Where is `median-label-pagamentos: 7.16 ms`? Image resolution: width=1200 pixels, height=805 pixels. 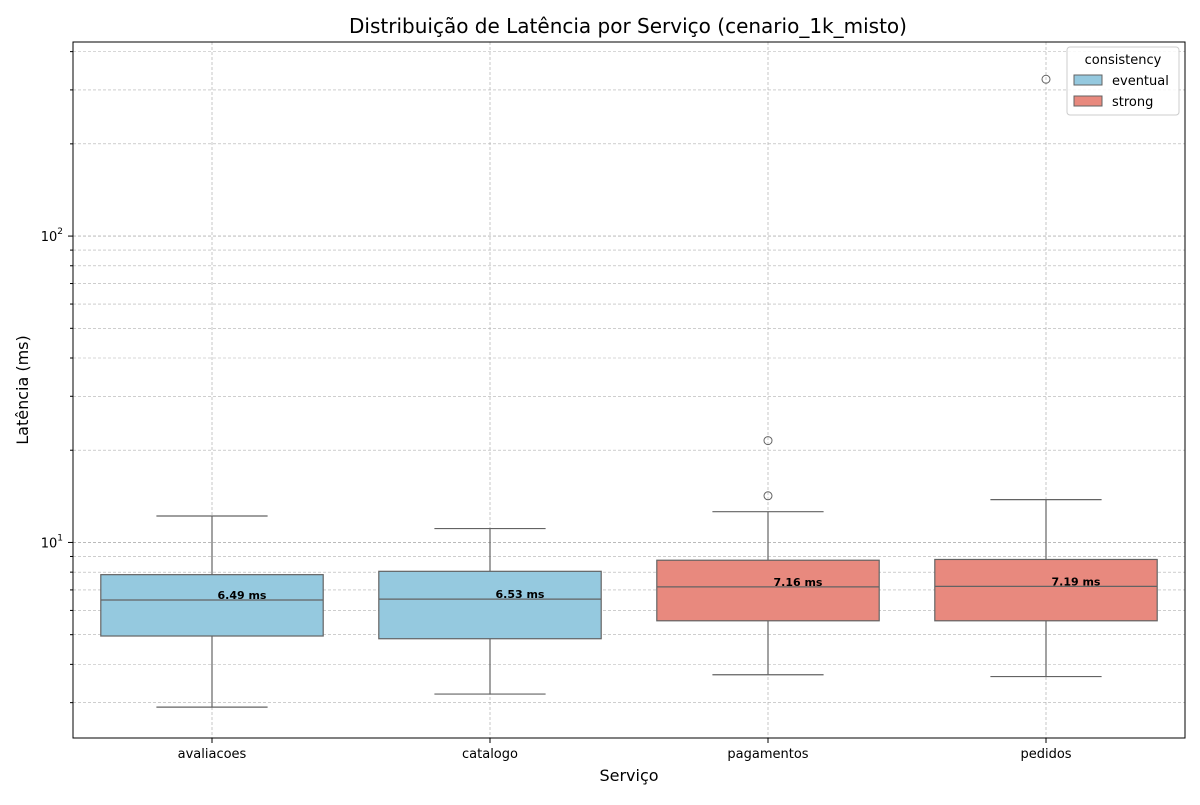
median-label-pagamentos: 7.16 ms is located at coordinates (798, 582).